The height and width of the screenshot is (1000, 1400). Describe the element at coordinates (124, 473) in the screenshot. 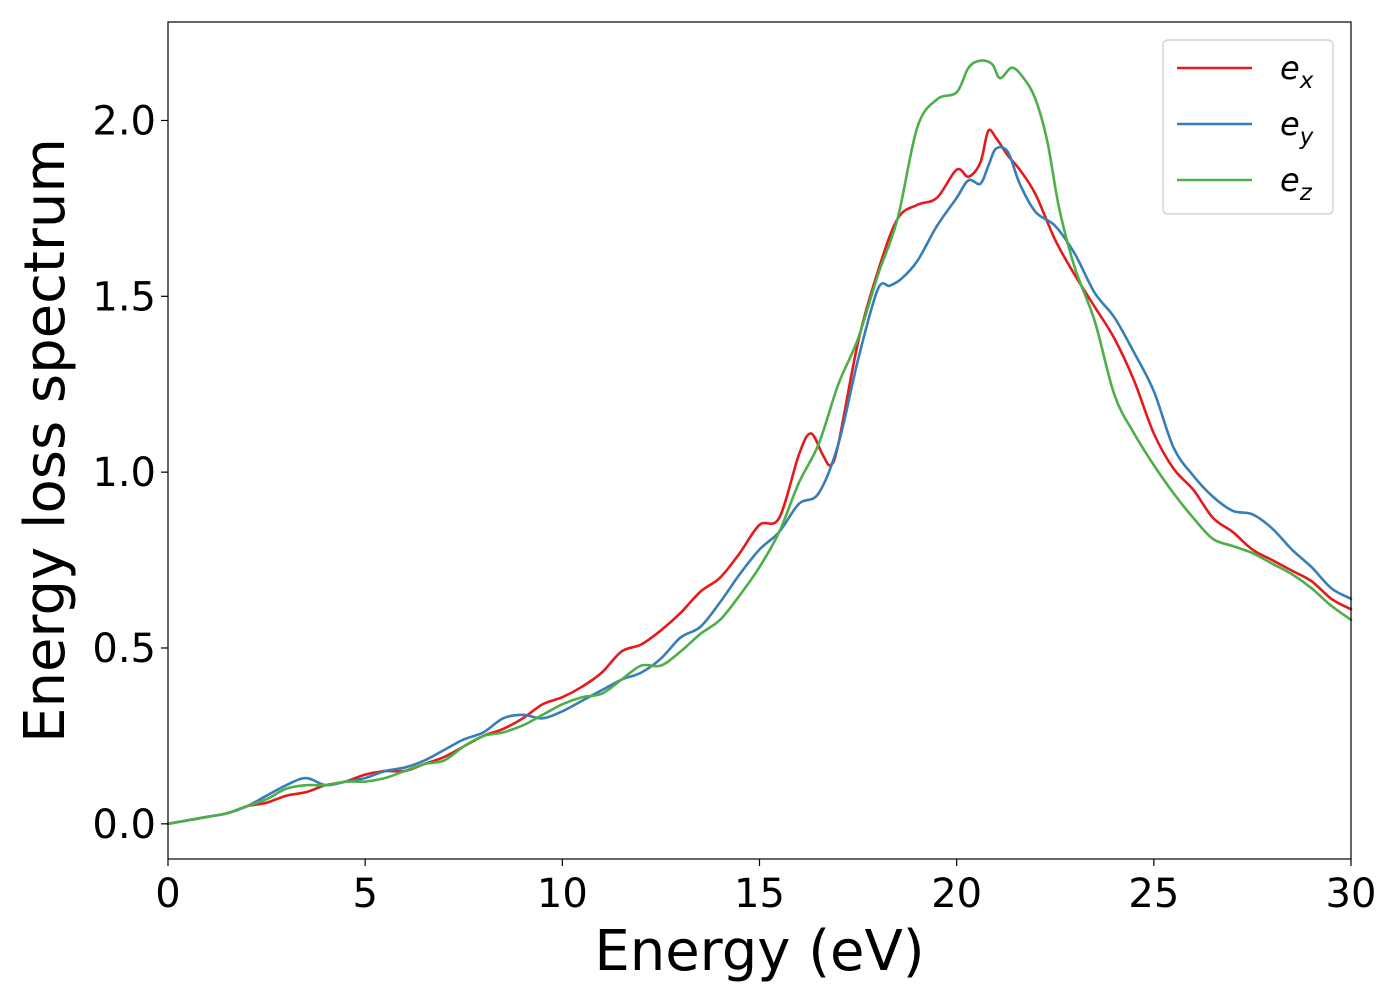

I see `y-tick-label: 1.0` at that location.